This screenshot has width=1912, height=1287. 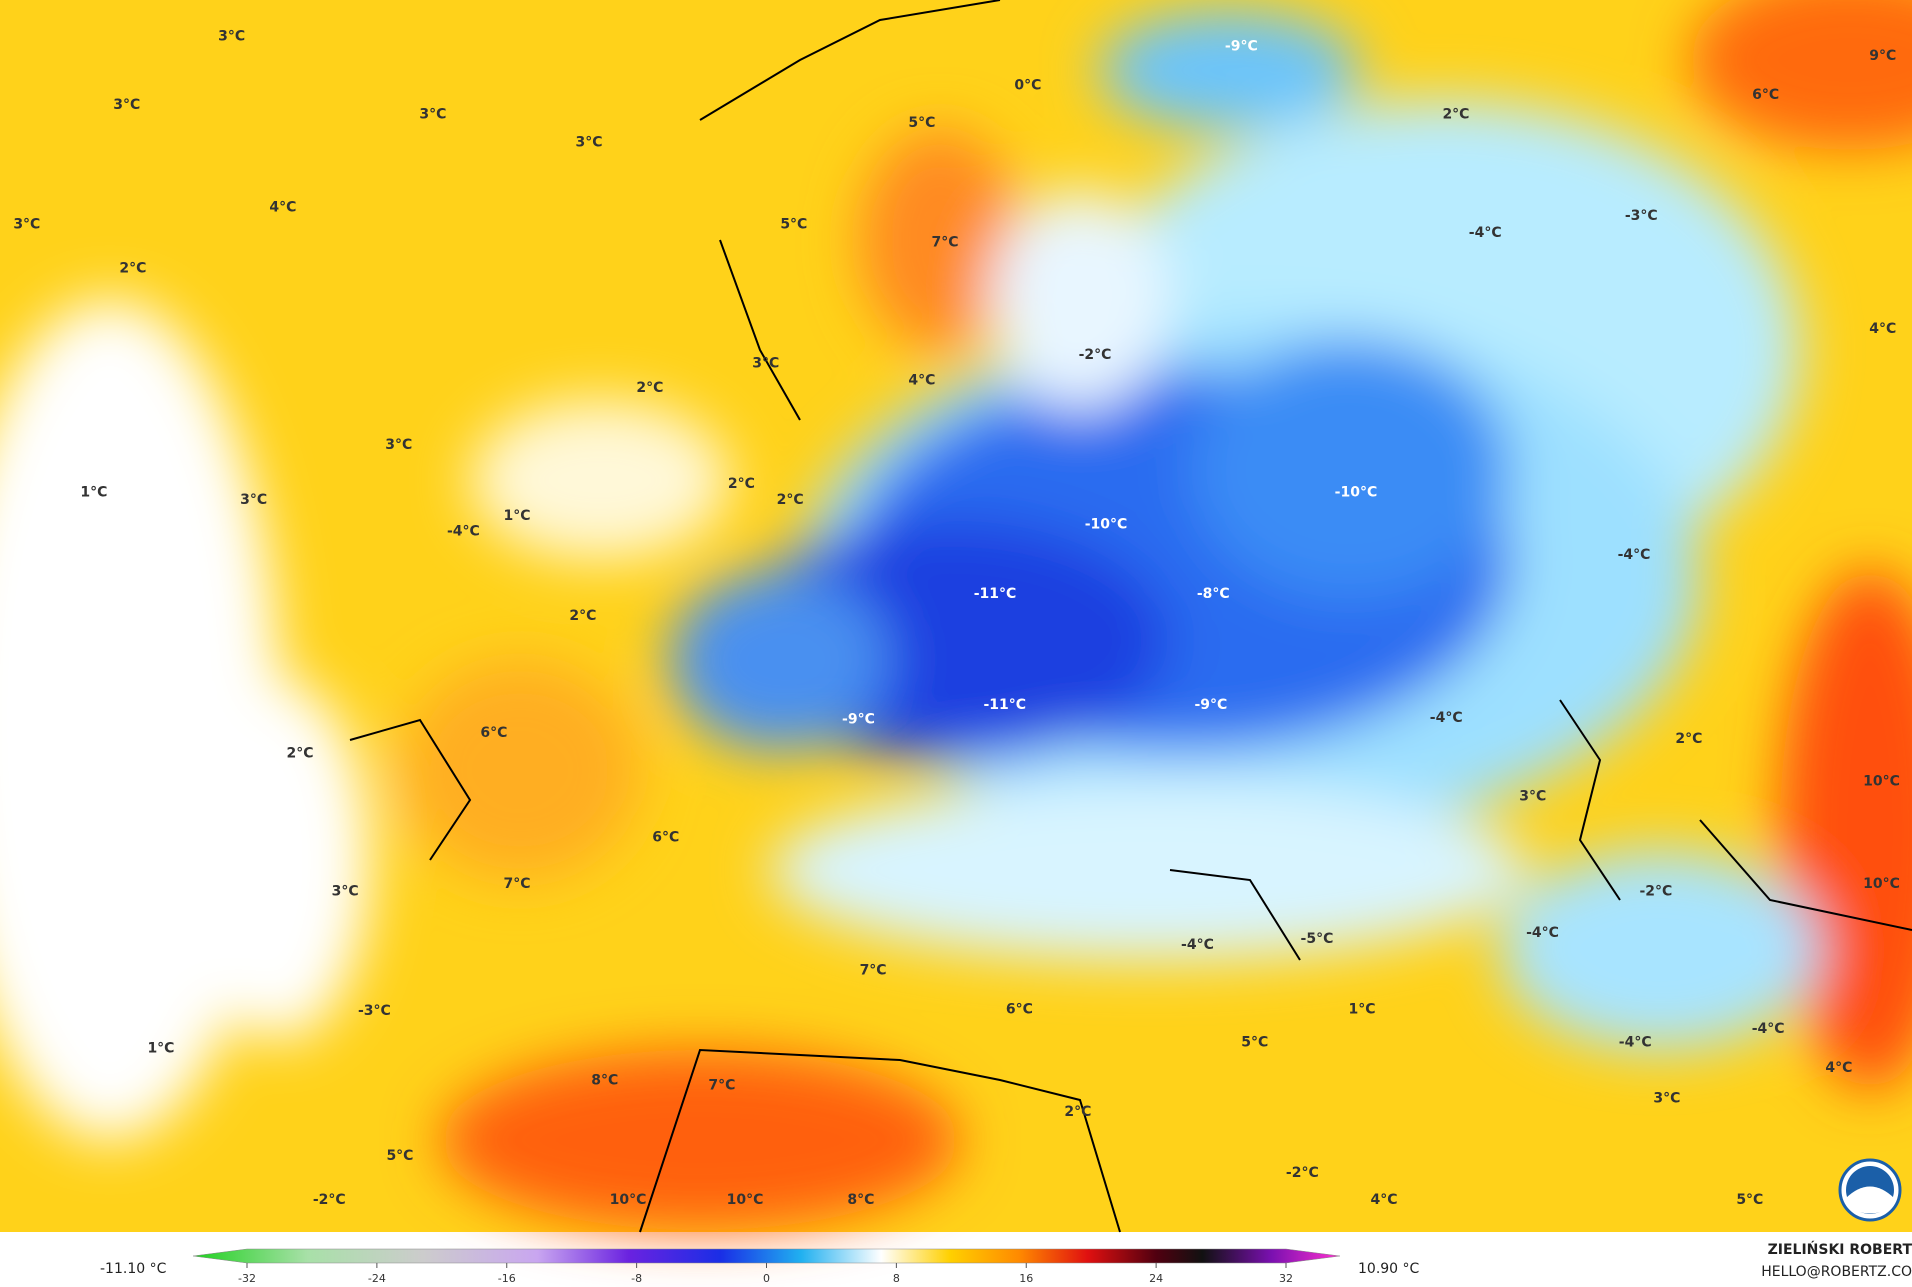 What do you see at coordinates (1836, 1272) in the screenshot?
I see `credit-contact: HELLO@ROBERTZ.CO` at bounding box center [1836, 1272].